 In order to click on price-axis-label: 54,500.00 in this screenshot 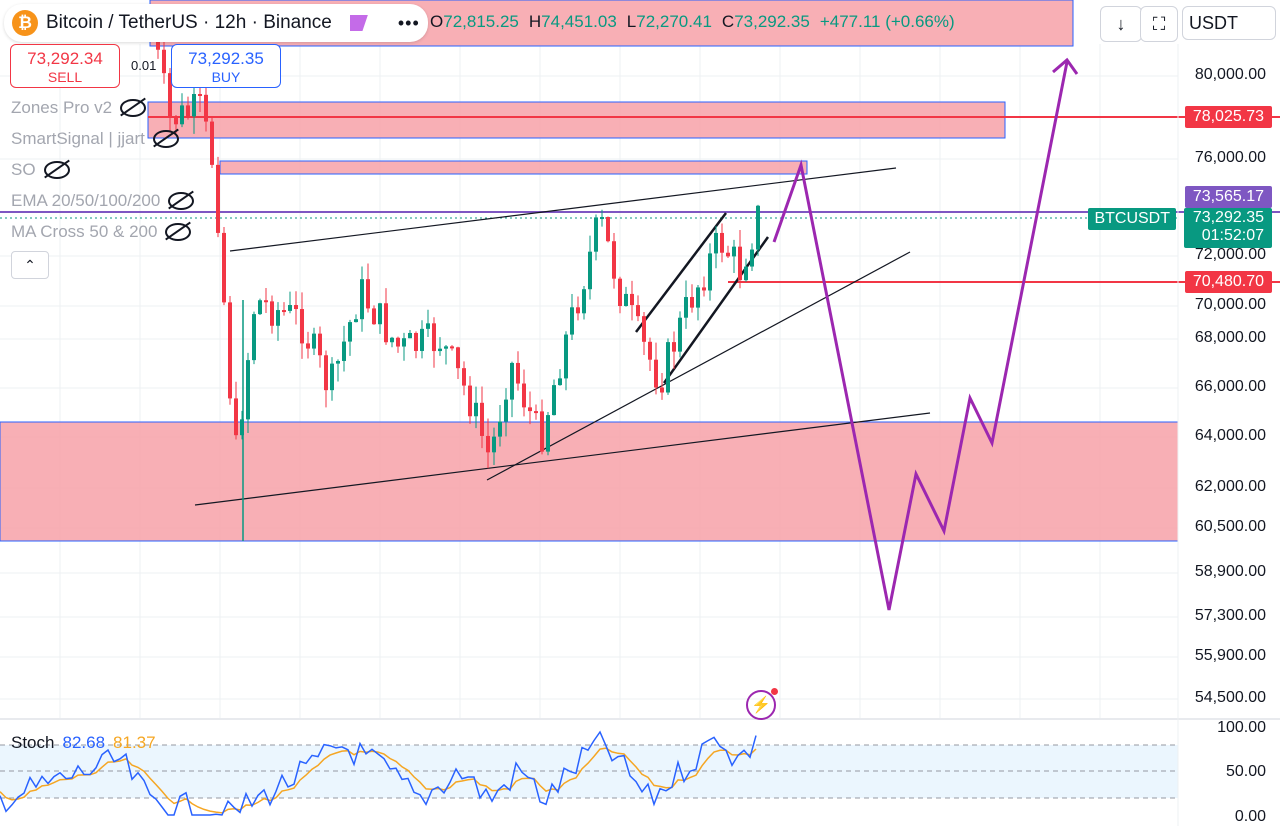, I will do `click(1230, 697)`.